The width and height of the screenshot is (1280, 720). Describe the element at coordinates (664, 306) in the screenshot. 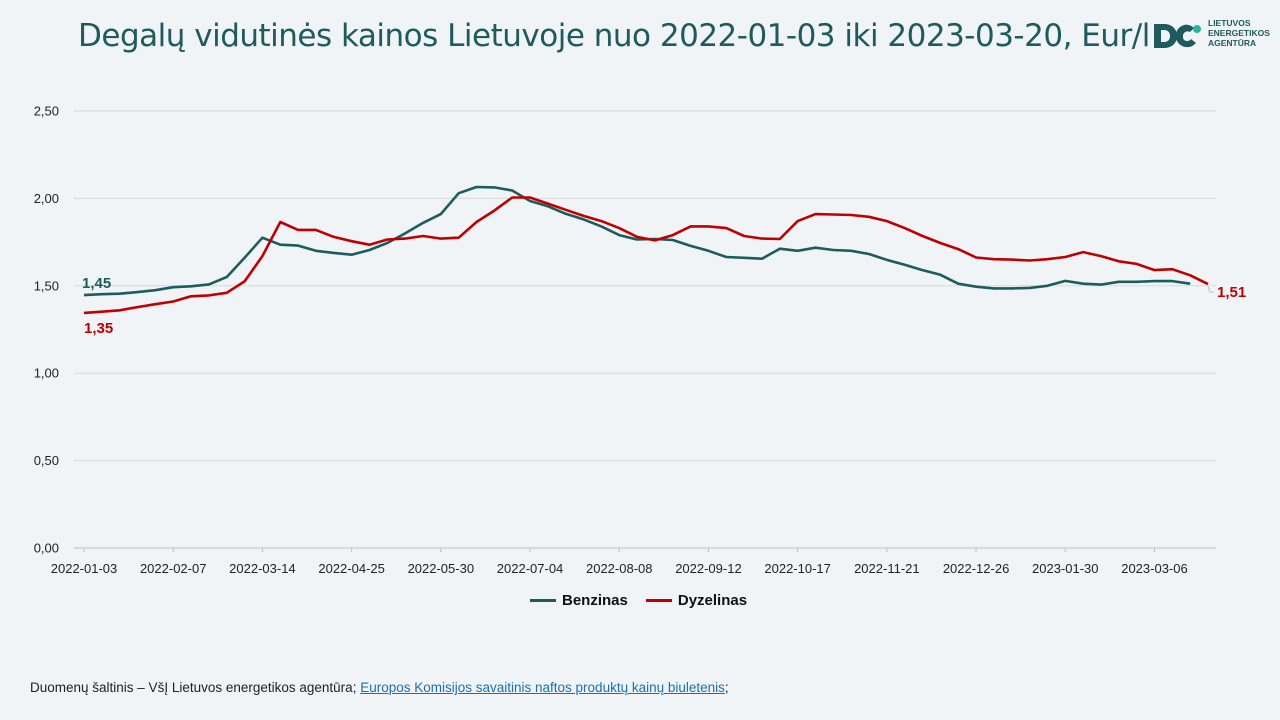

I see `data-labels: 1,45 1,35 1,51` at that location.